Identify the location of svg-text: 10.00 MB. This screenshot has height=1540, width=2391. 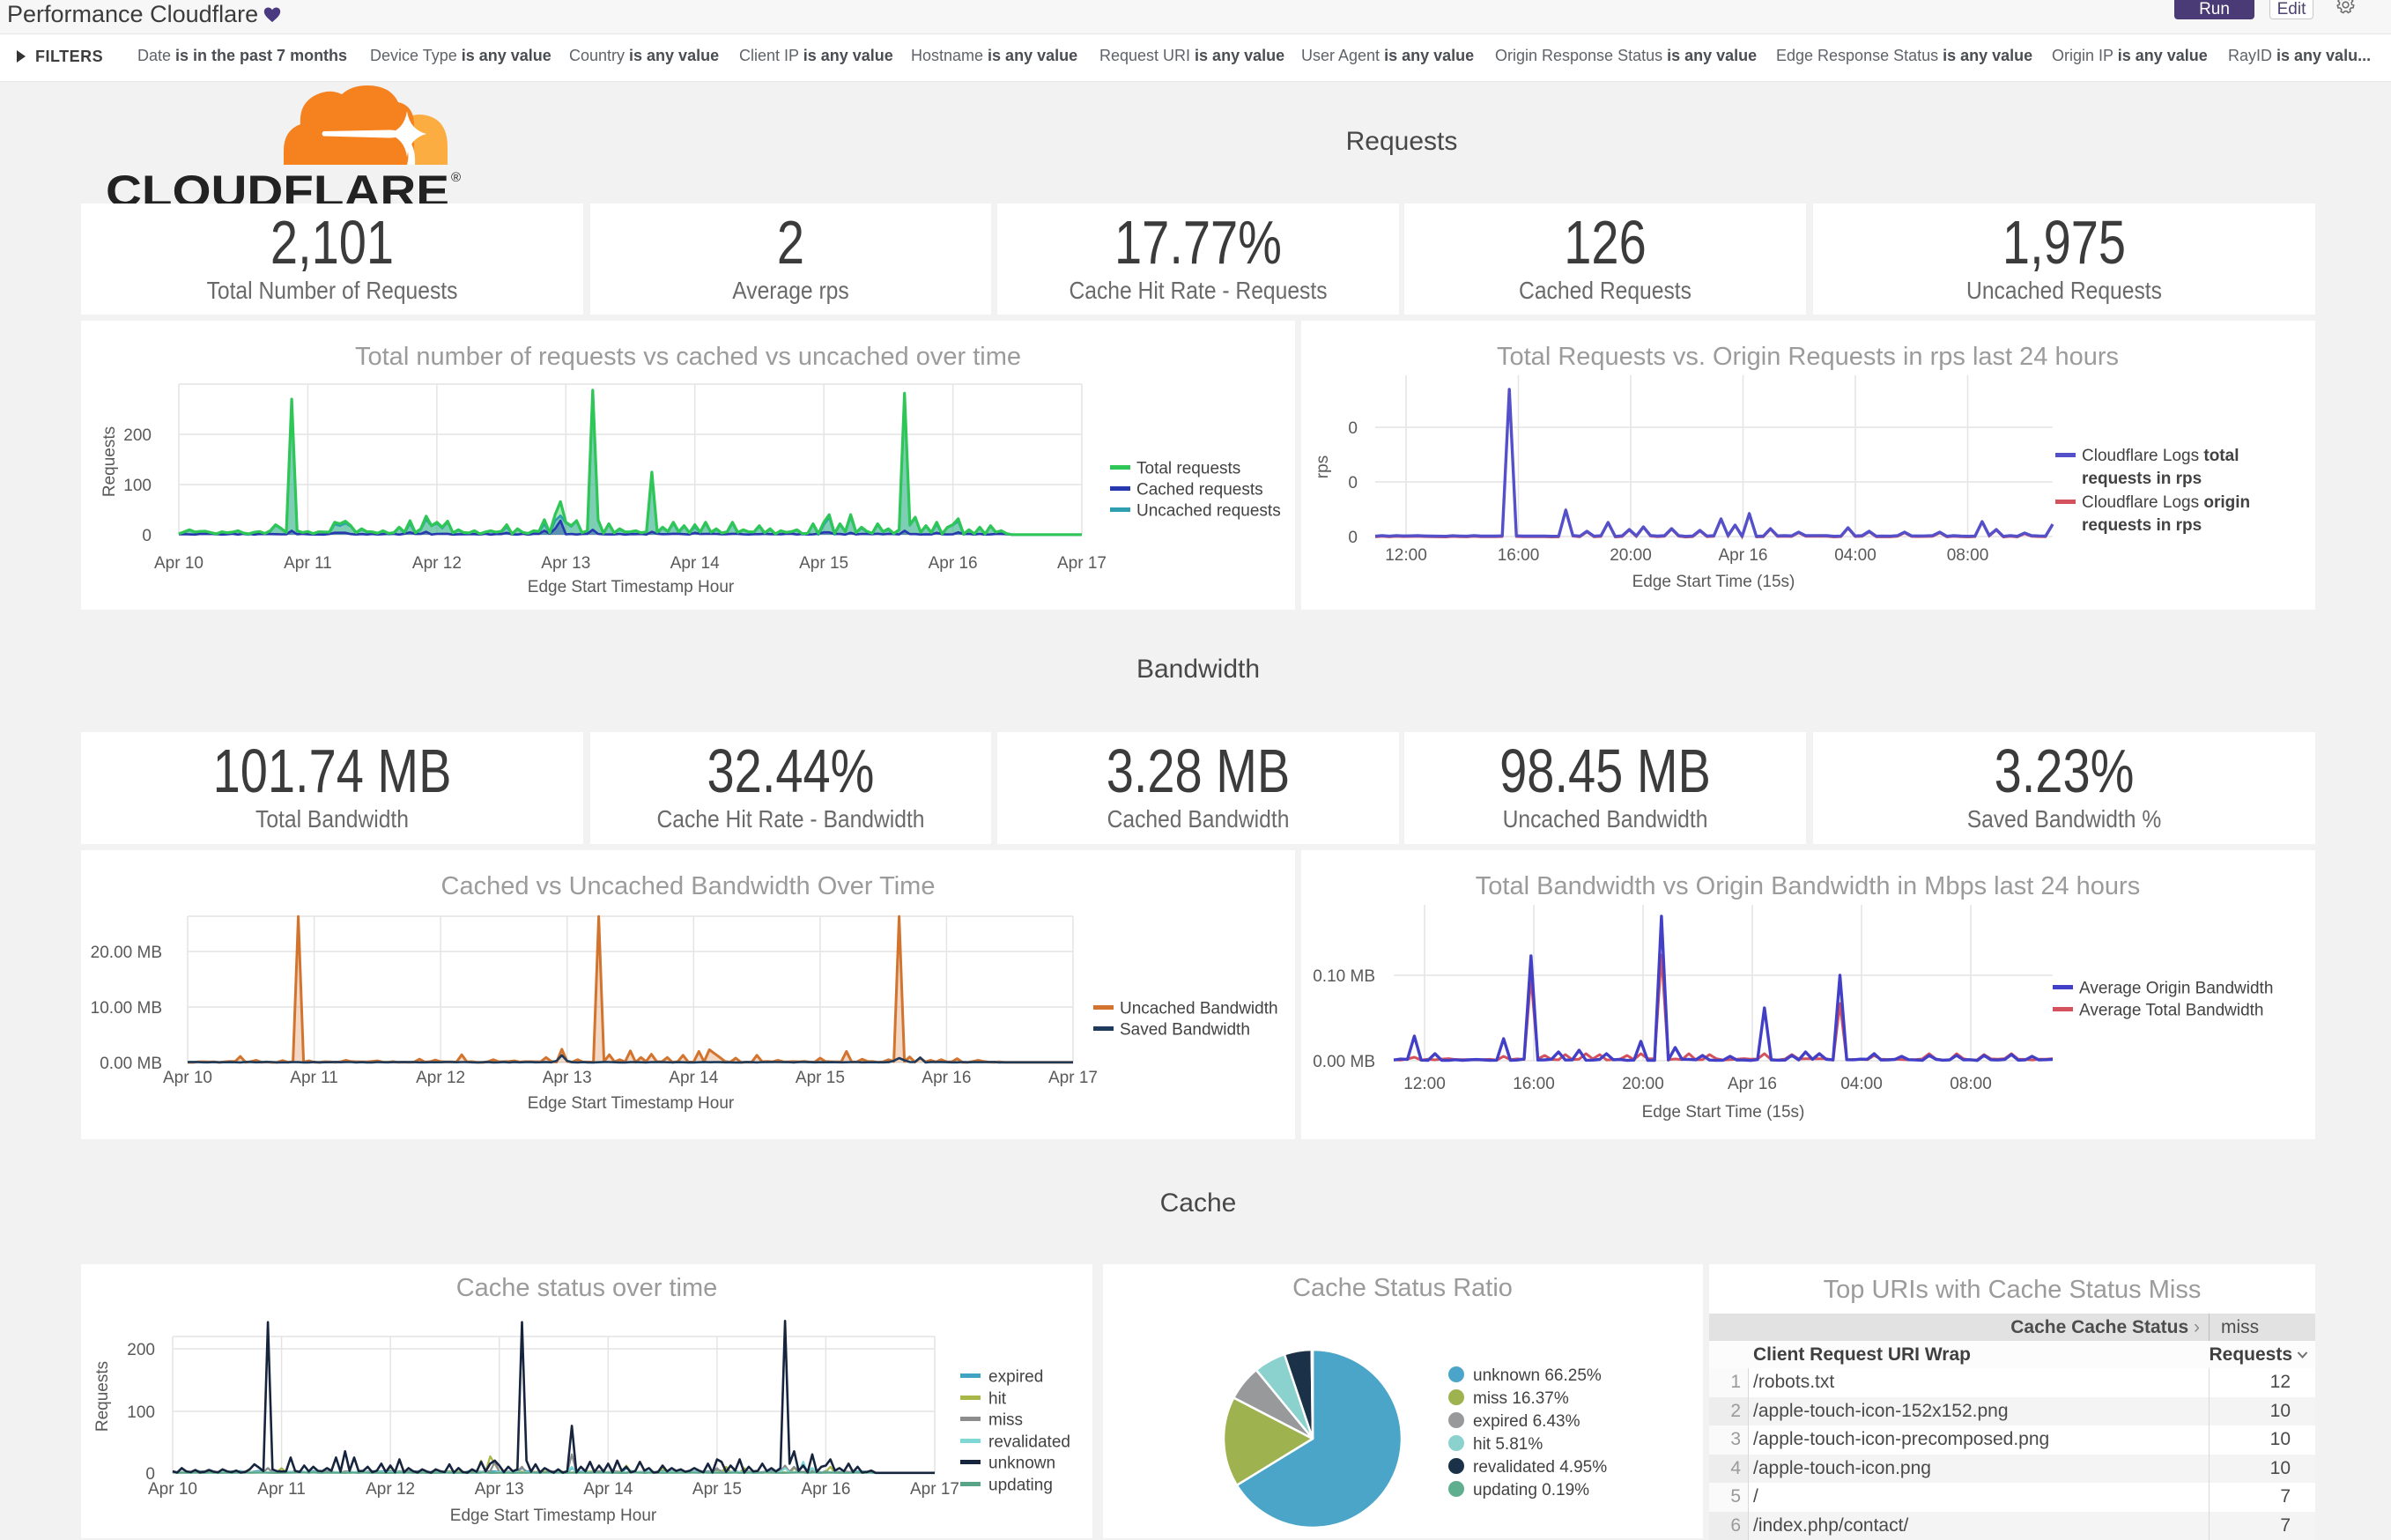
(126, 1009).